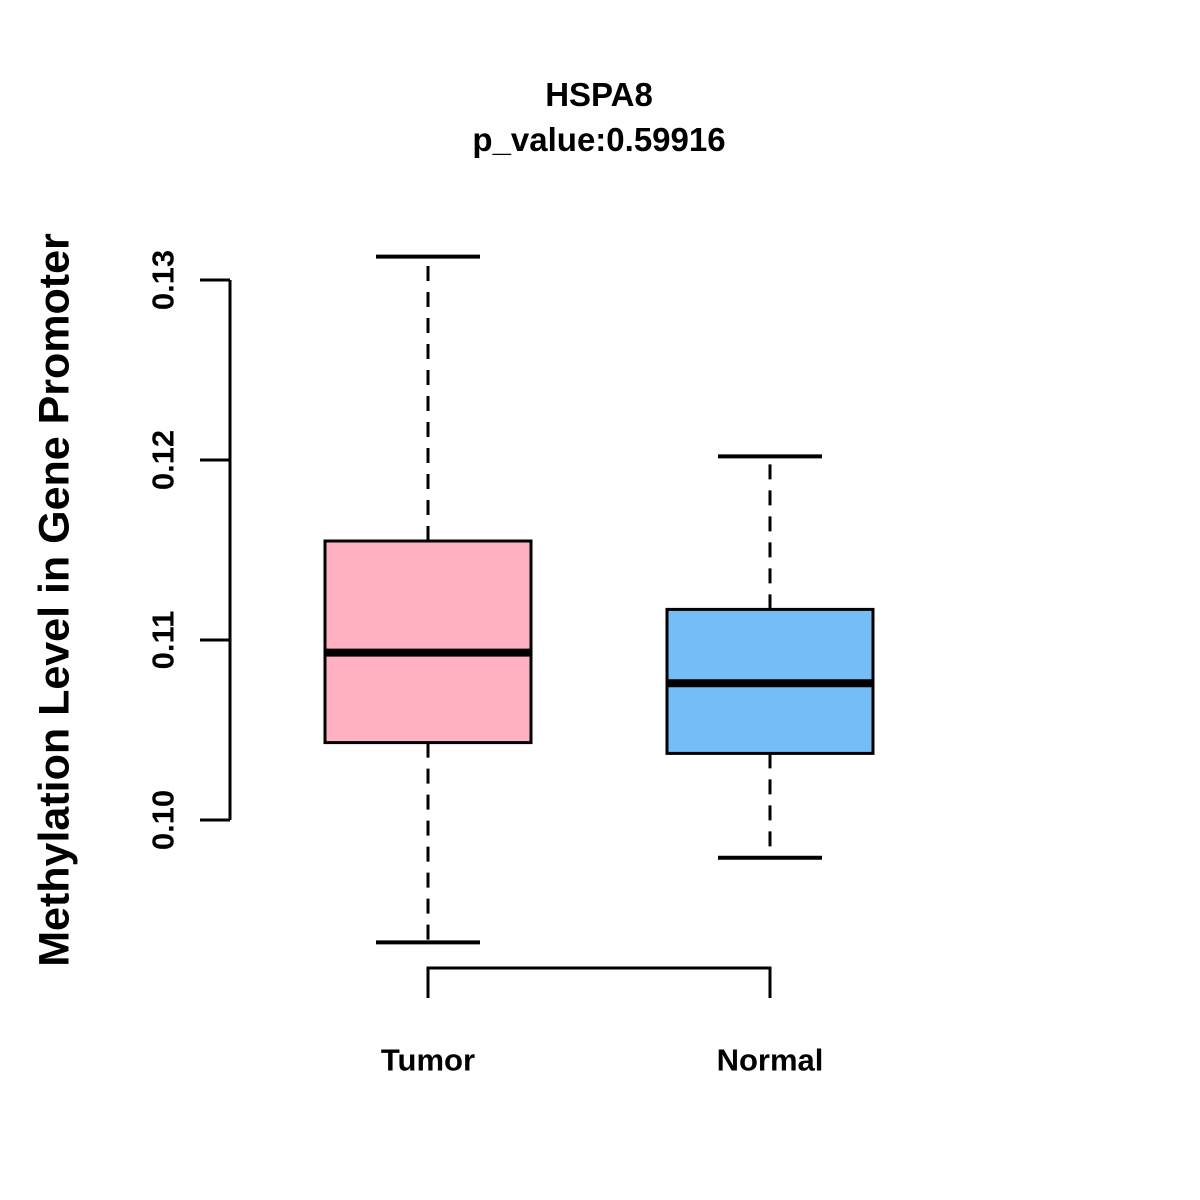  Describe the element at coordinates (599, 94) in the screenshot. I see `chart-title: HSPA8` at that location.